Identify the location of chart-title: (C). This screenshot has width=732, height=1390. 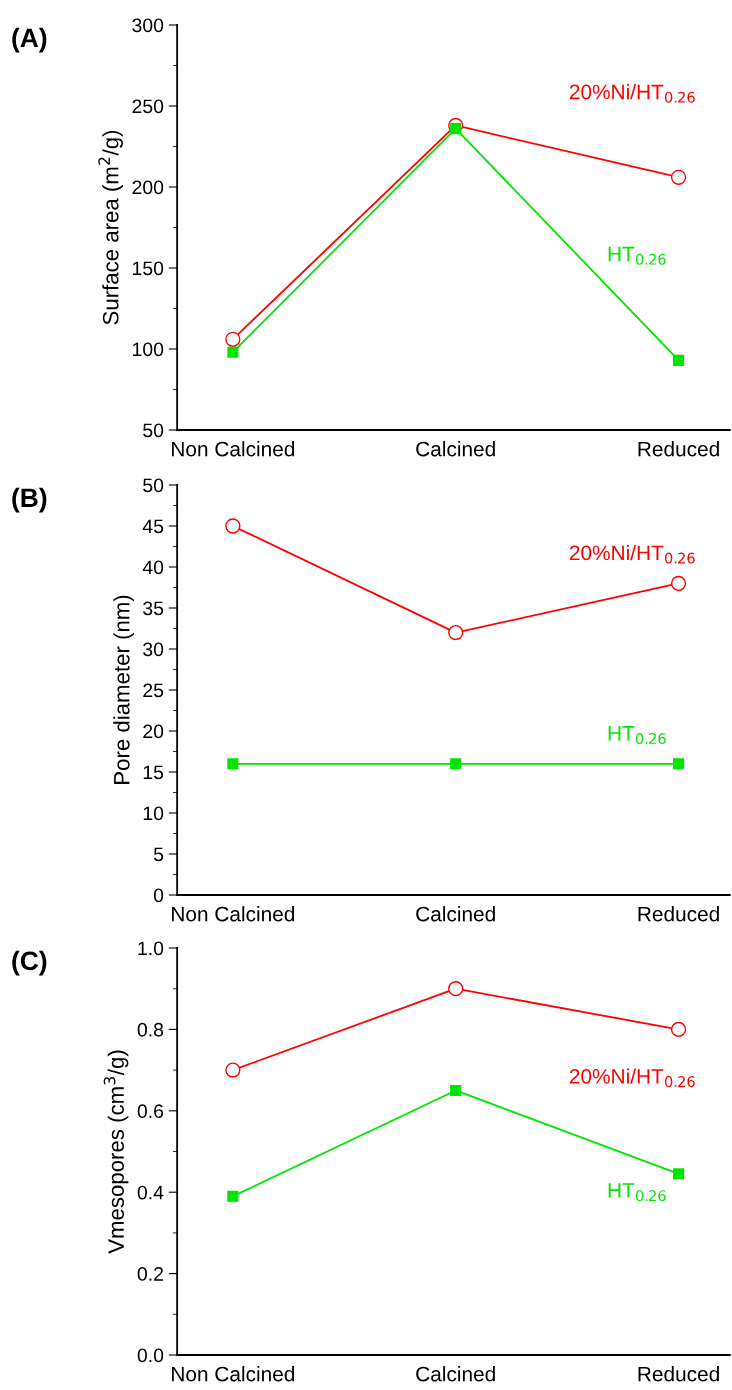
(29, 963).